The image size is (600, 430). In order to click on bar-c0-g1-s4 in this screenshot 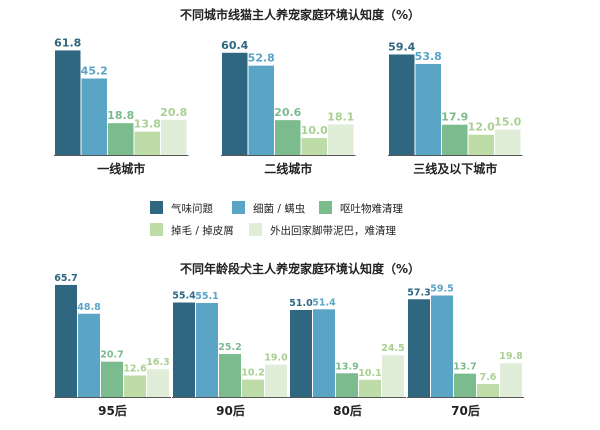, I will do `click(341, 139)`.